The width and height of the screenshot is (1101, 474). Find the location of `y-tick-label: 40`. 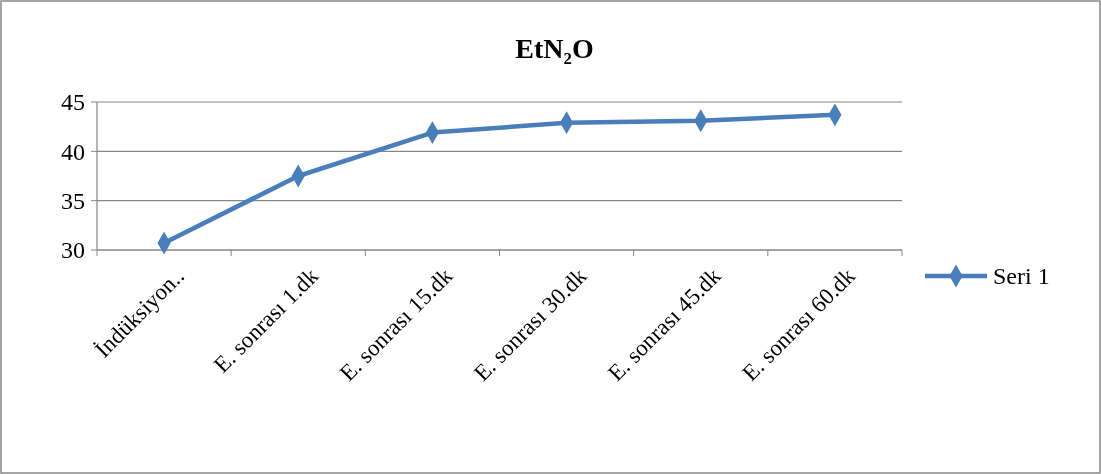

y-tick-label: 40 is located at coordinates (73, 151).